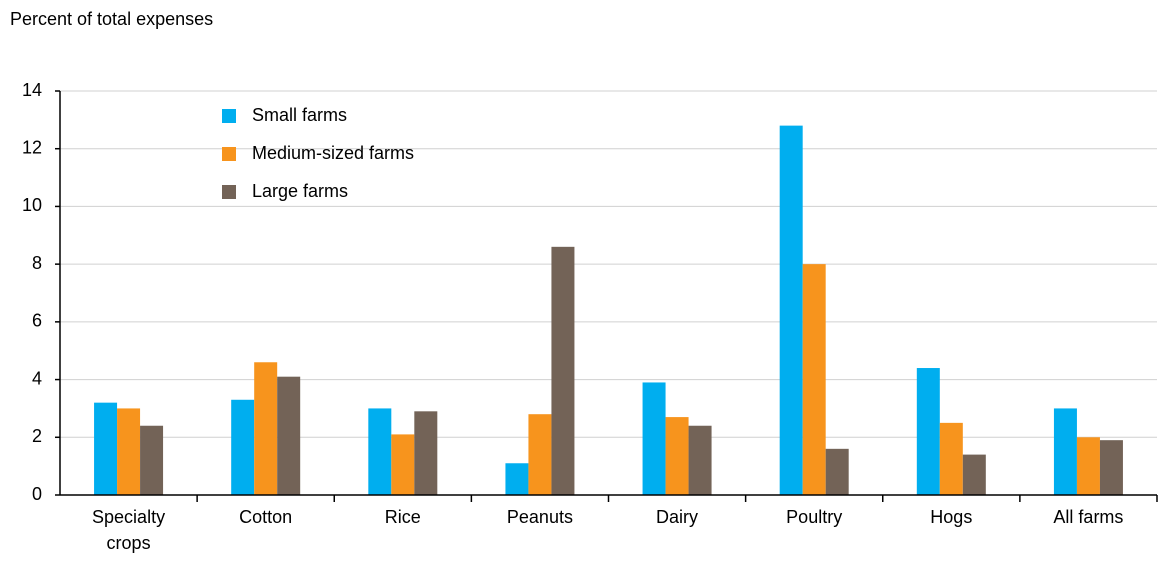 Image resolution: width=1164 pixels, height=563 pixels. I want to click on y-tick-label: 0, so click(37, 494).